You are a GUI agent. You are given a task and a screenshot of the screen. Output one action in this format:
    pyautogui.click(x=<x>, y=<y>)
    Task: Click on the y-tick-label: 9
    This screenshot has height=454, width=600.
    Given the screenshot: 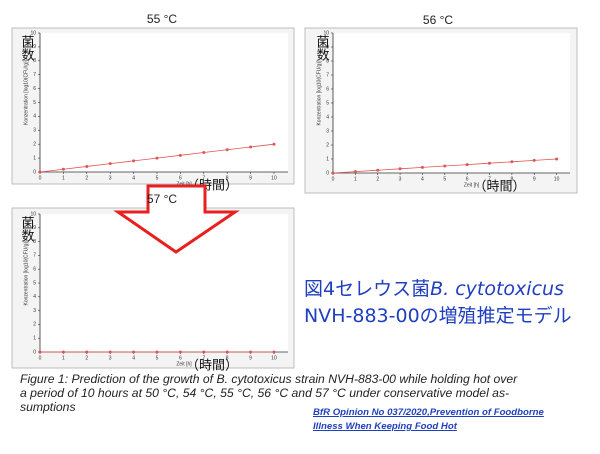 What is the action you would take?
    pyautogui.click(x=34, y=47)
    